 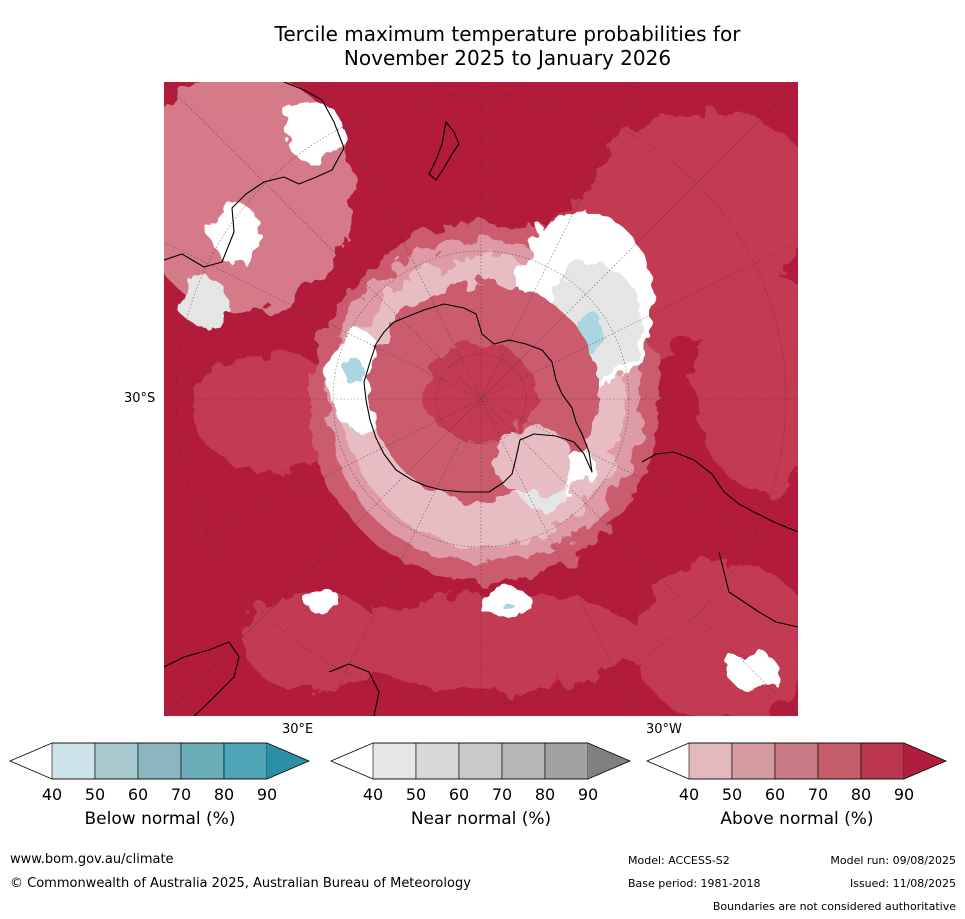 What do you see at coordinates (160, 819) in the screenshot?
I see `legend-title-below-normal: Below normal (%)` at bounding box center [160, 819].